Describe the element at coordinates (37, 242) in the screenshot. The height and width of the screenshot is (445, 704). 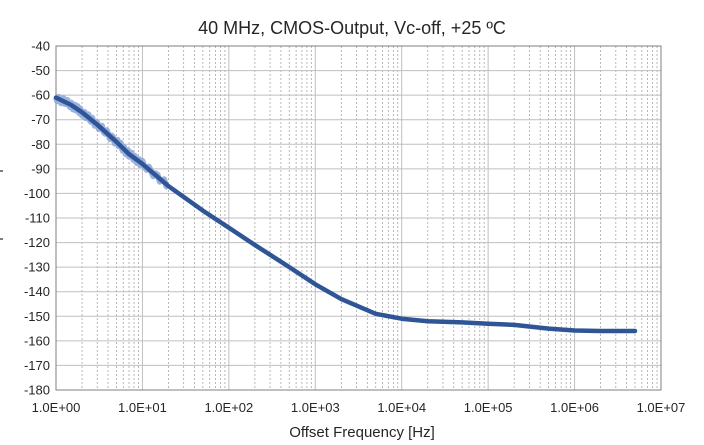
I see `y-tick-label: -120` at that location.